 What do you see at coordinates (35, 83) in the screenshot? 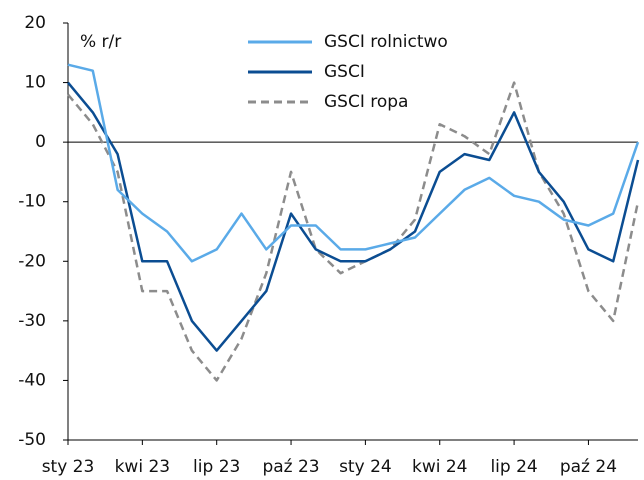
I see `y-tick-label: 10` at bounding box center [35, 83].